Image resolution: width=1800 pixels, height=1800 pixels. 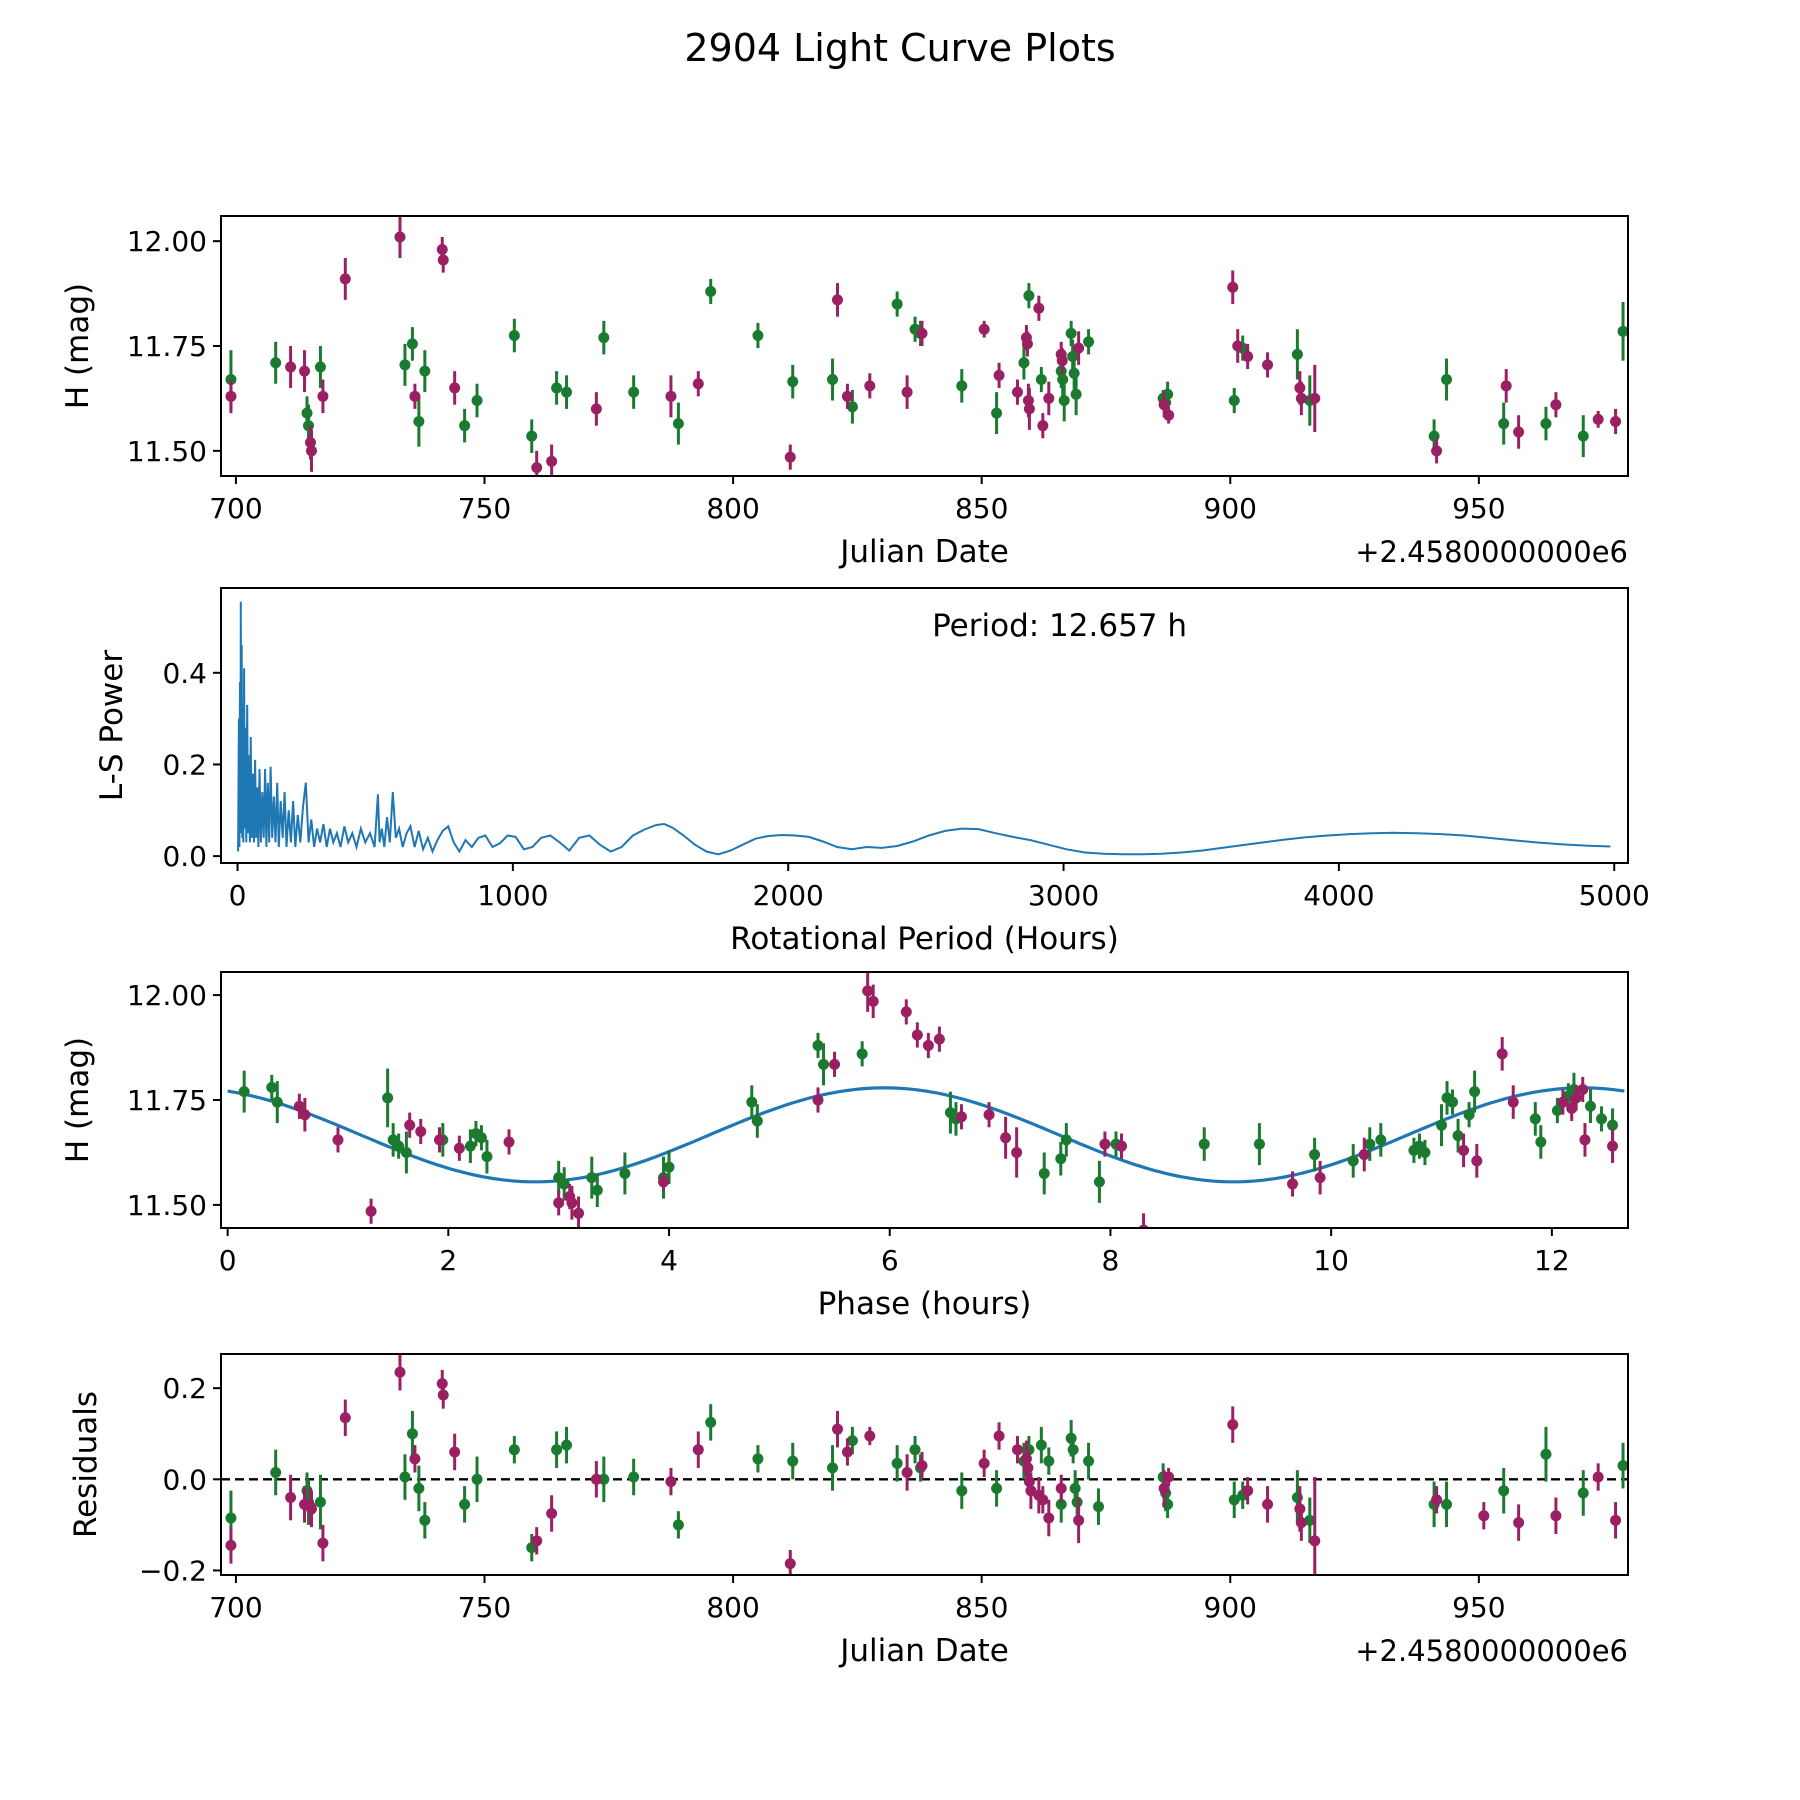 I want to click on plot-area-residuals, so click(x=924, y=1464).